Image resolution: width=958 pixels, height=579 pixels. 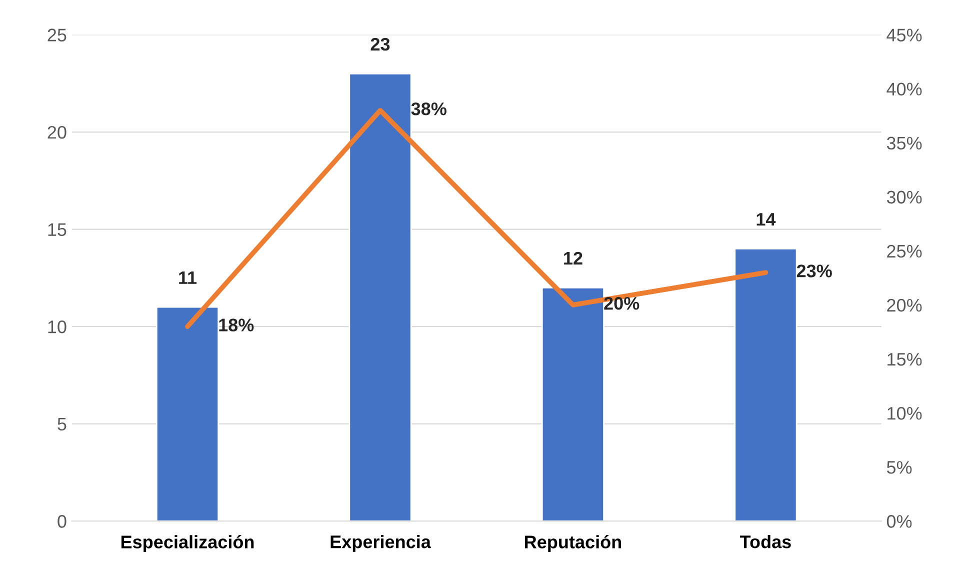 What do you see at coordinates (57, 229) in the screenshot?
I see `y-tick-label: 15` at bounding box center [57, 229].